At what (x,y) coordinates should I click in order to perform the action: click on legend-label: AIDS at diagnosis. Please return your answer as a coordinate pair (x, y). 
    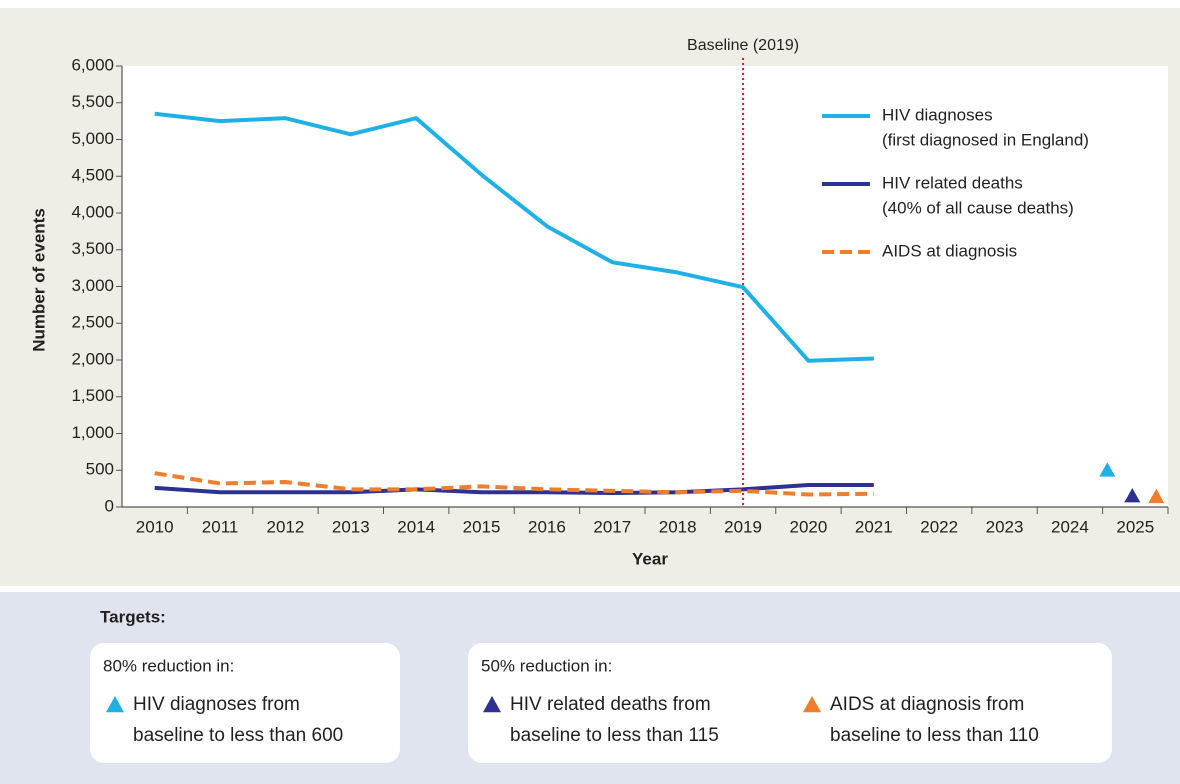
    Looking at the image, I should click on (949, 250).